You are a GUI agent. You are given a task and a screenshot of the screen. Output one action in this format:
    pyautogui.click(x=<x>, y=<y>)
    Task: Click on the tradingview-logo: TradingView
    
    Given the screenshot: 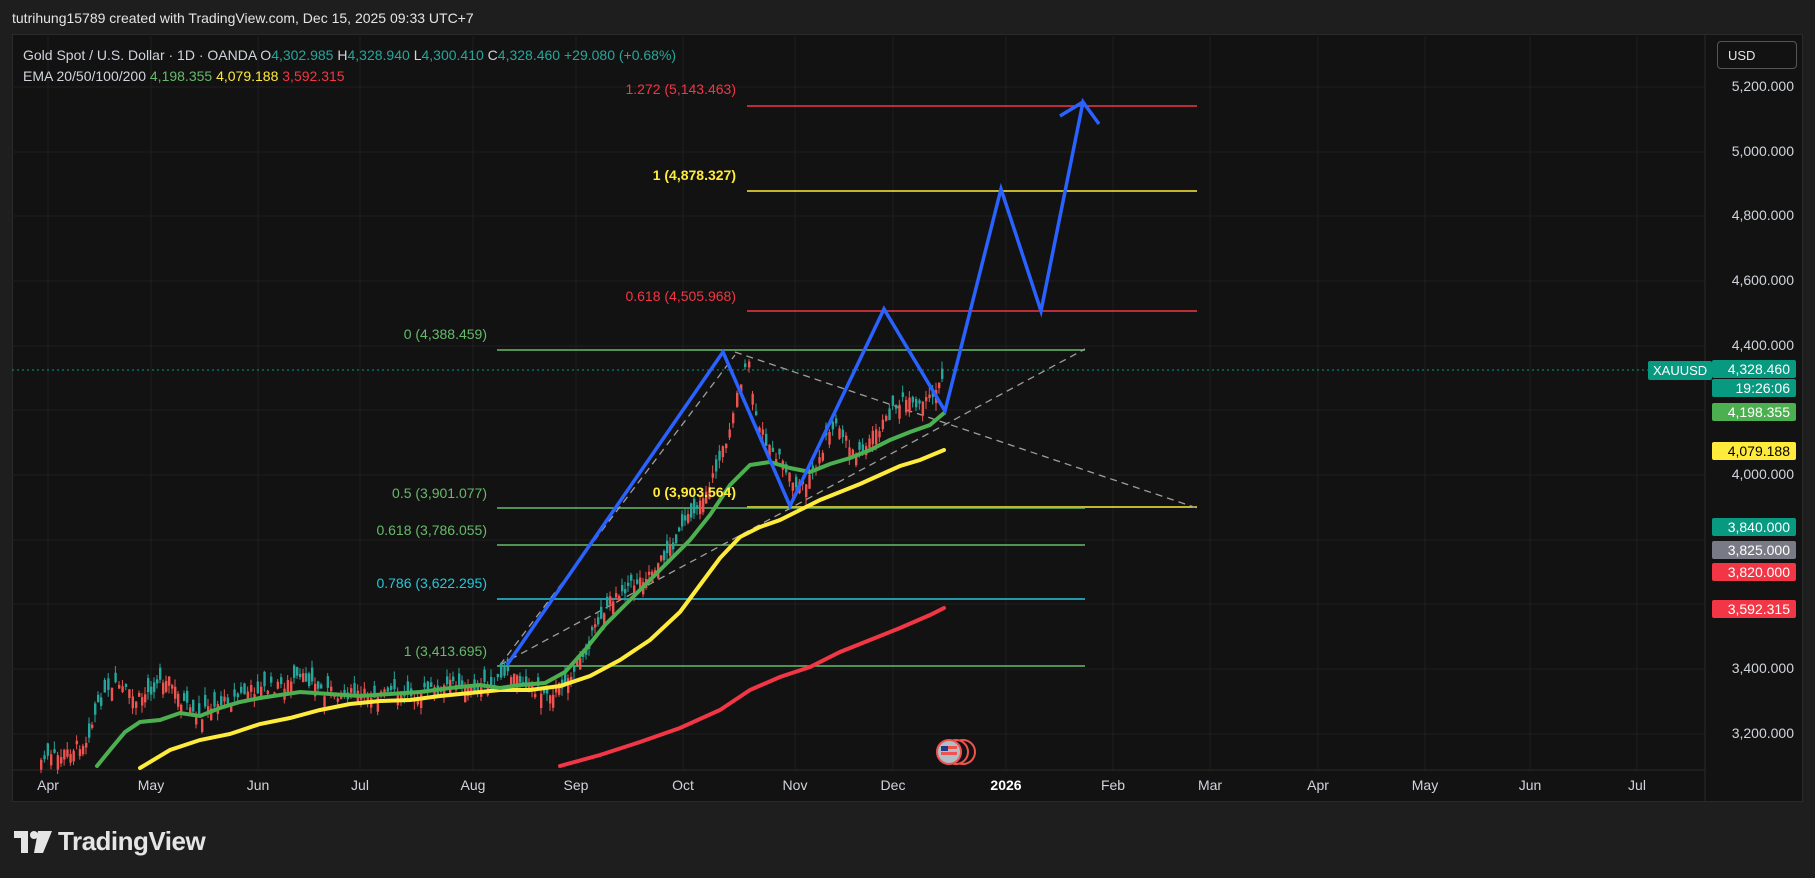 What is the action you would take?
    pyautogui.click(x=110, y=841)
    